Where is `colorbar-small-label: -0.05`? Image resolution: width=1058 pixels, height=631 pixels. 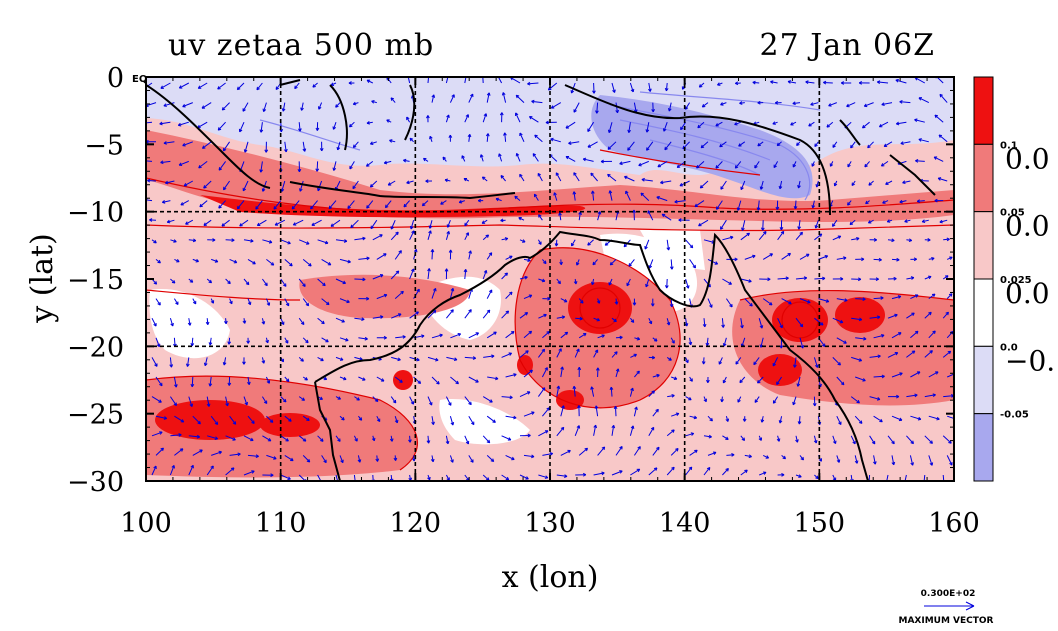 colorbar-small-label: -0.05 is located at coordinates (1014, 415).